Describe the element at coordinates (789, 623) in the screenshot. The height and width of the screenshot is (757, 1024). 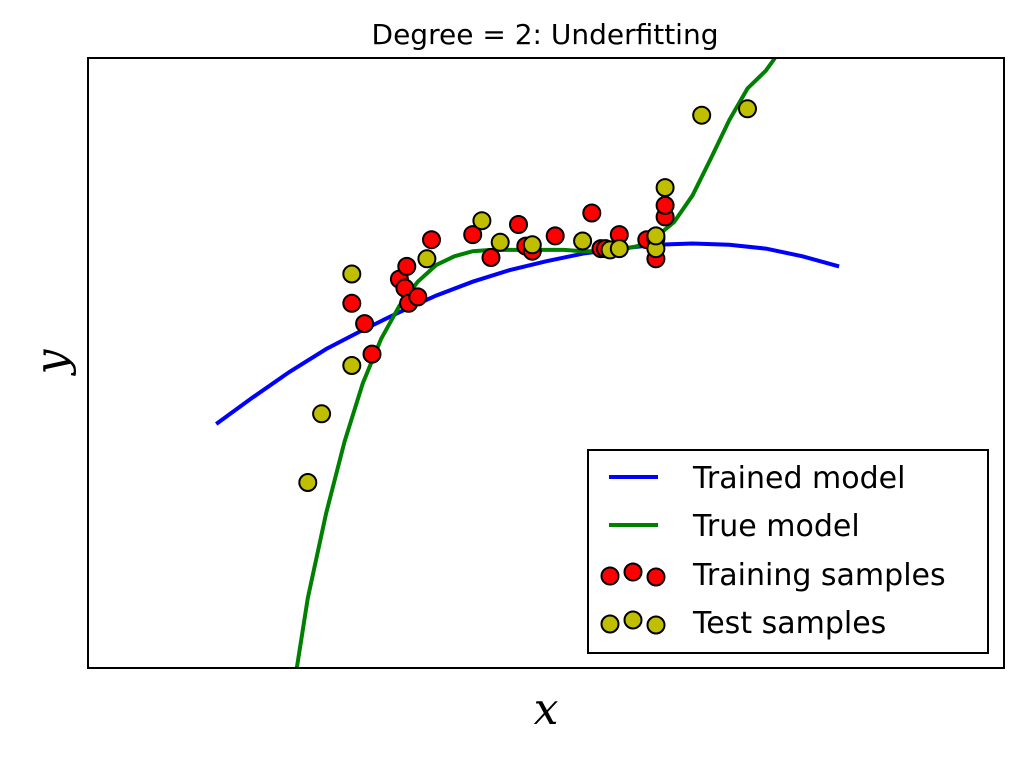
I see `legend-label-3: Test samples` at that location.